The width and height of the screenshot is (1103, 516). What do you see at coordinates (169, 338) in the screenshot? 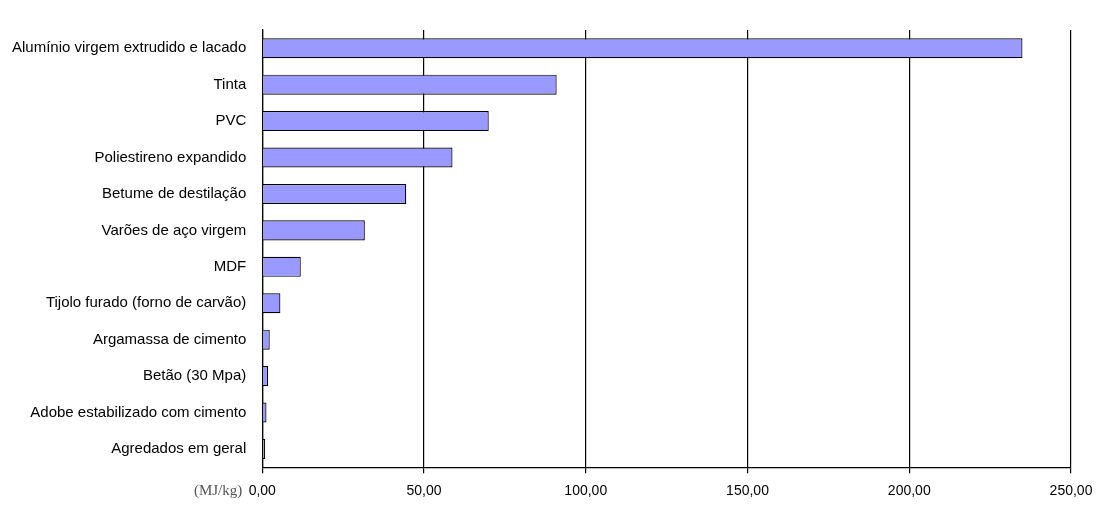
I see `y-tick-label: Argamassa de cimento` at bounding box center [169, 338].